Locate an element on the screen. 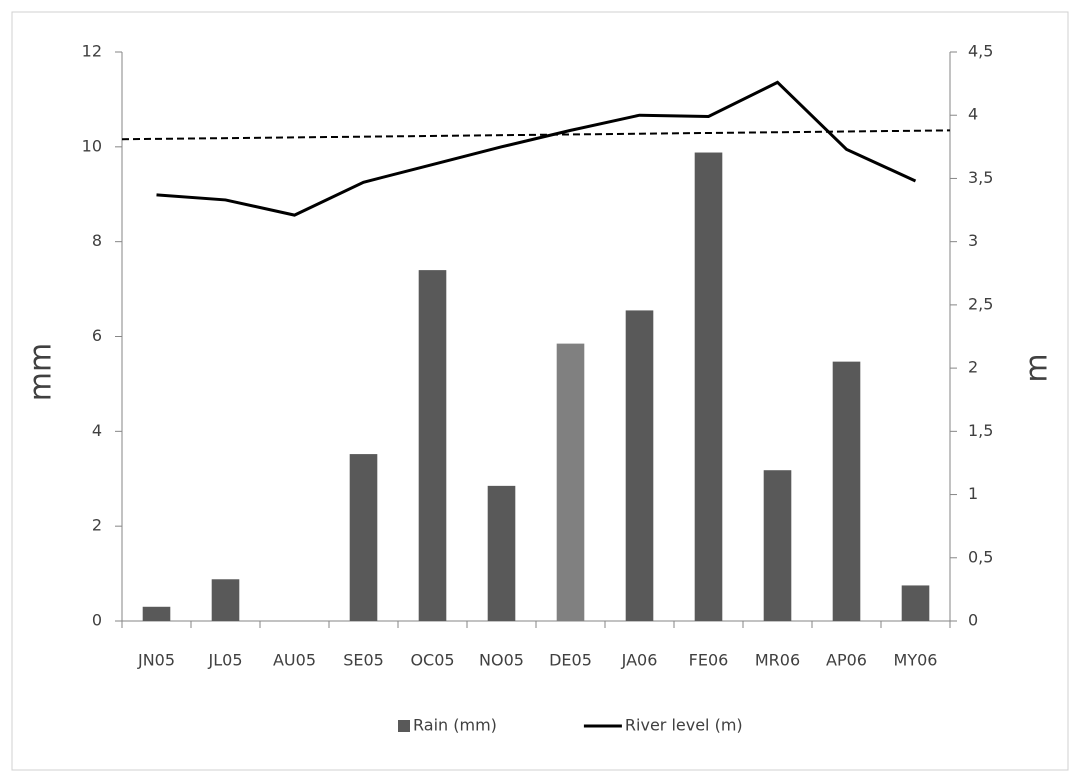 This screenshot has height=772, width=1070. legend-label: River level (m) is located at coordinates (684, 725).